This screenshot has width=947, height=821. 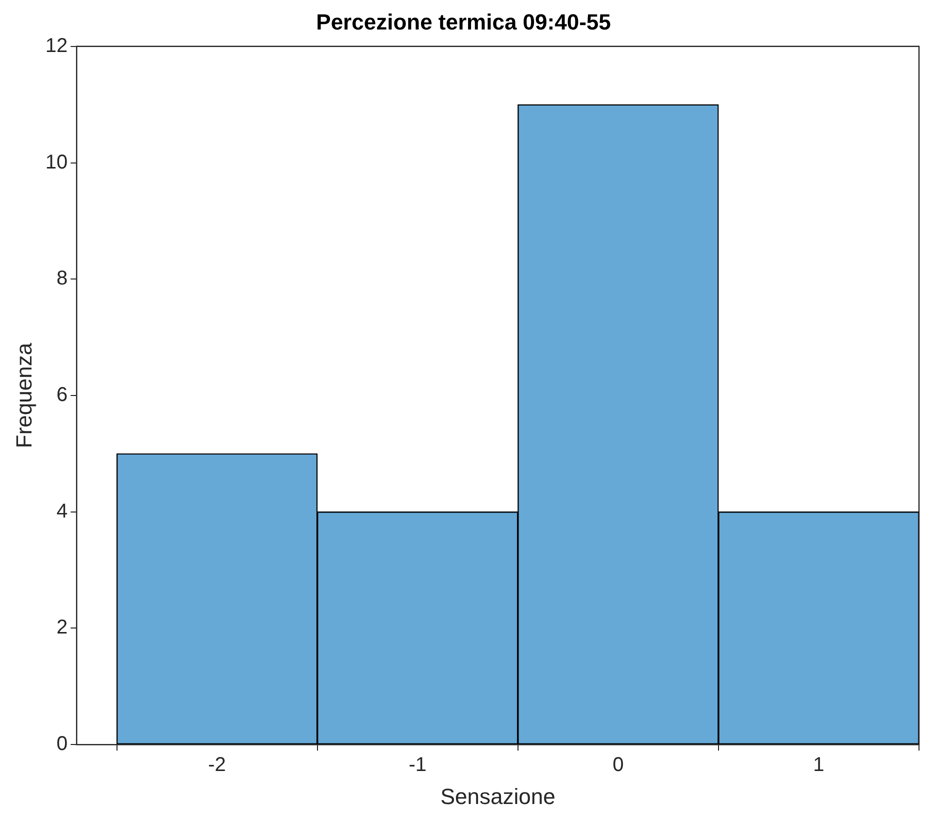 I want to click on y-tick-label: 0, so click(x=62, y=744).